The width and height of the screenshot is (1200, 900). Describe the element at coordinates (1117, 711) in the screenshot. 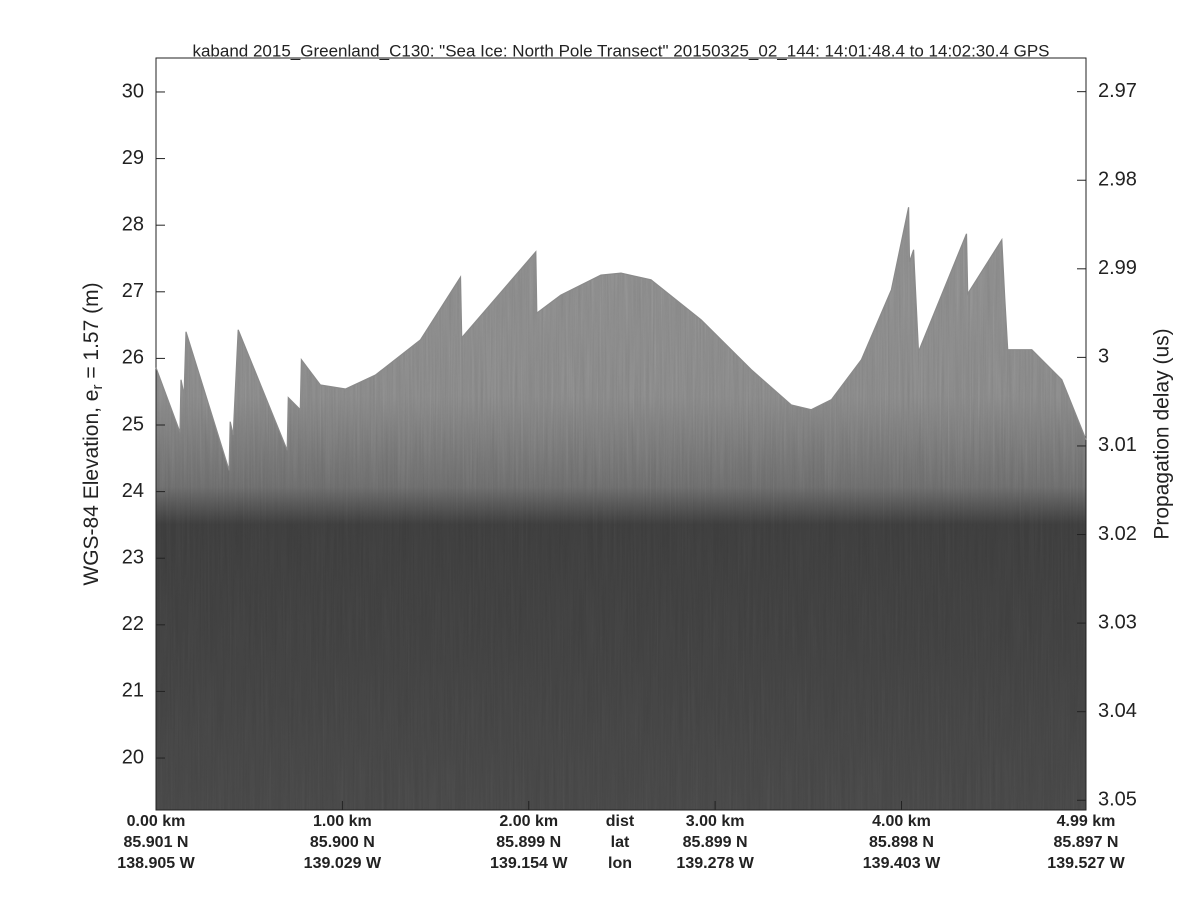

I see `y2-tick-label: 3.04` at that location.